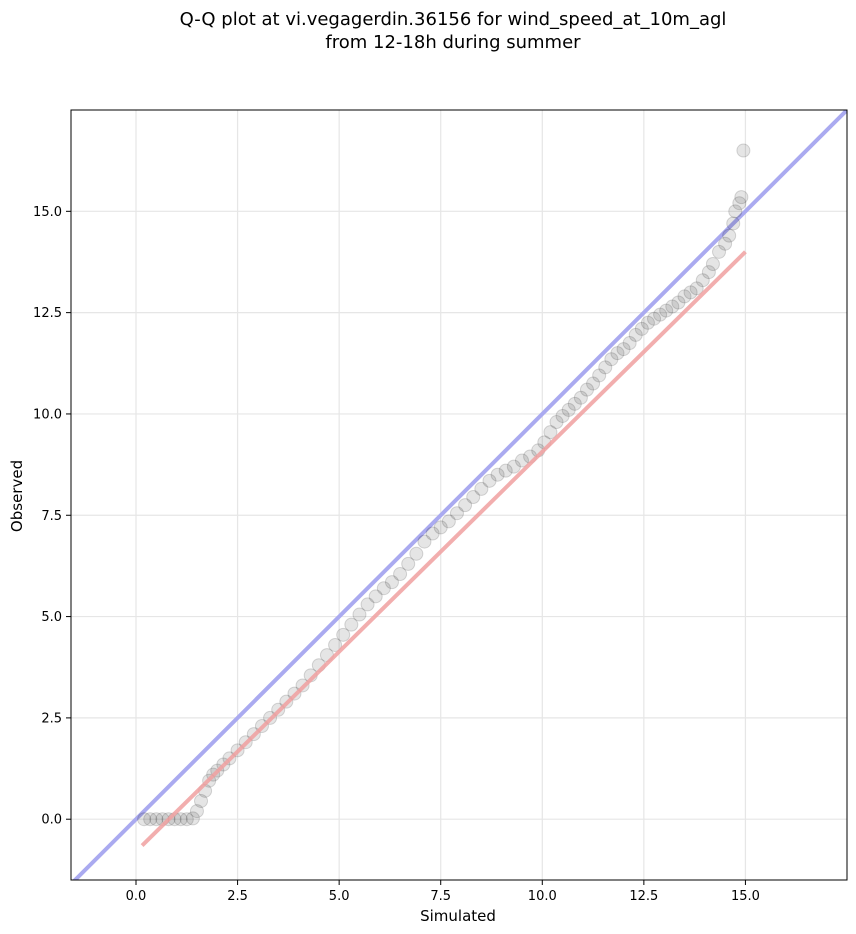 This screenshot has height=934, width=856. I want to click on x-tick-label: 5.0, so click(339, 896).